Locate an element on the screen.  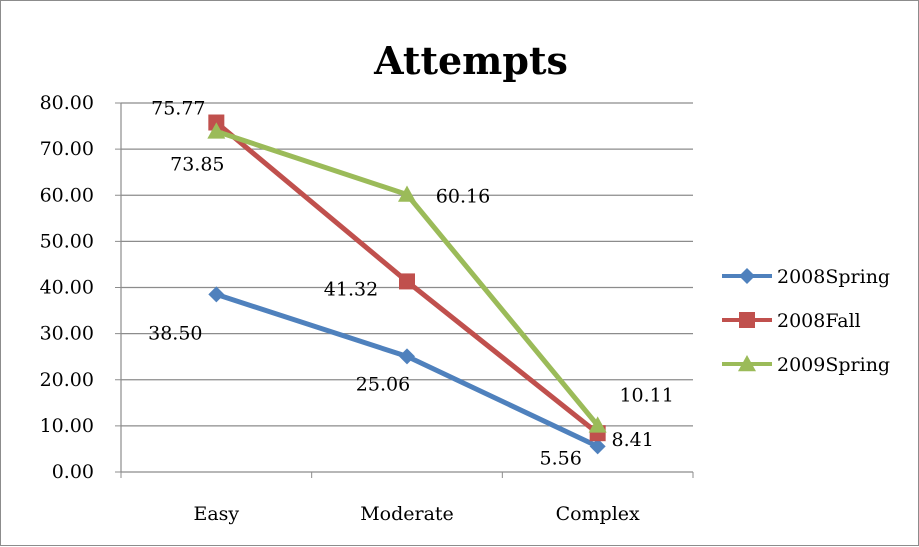
data-label: 60.16 is located at coordinates (463, 197).